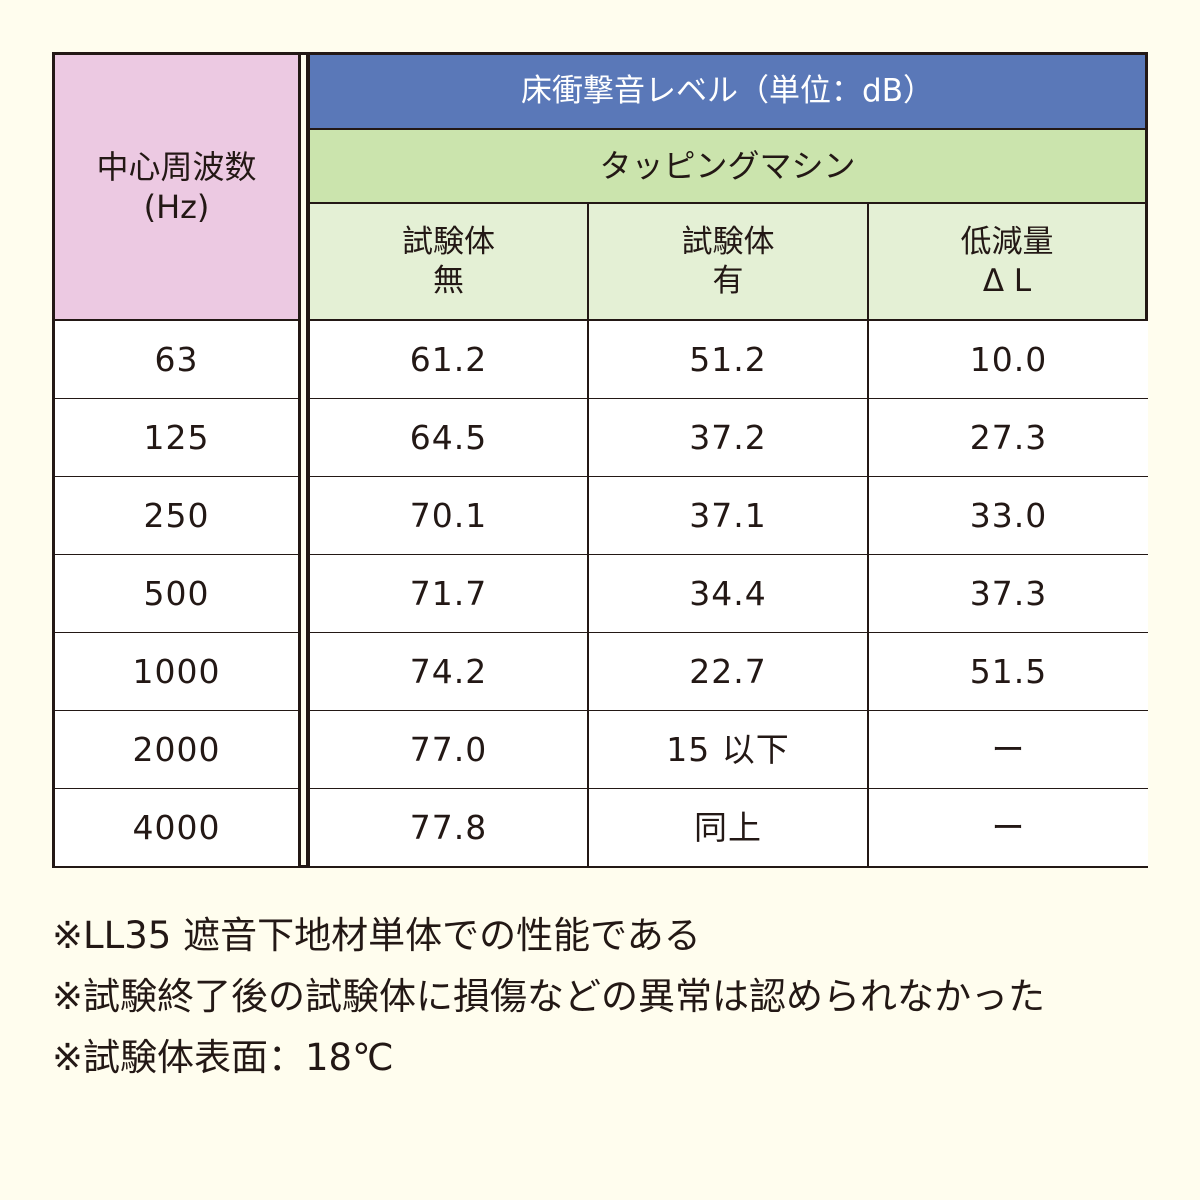 The height and width of the screenshot is (1200, 1200). Describe the element at coordinates (176, 437) in the screenshot. I see `frequency-cell: 125` at that location.